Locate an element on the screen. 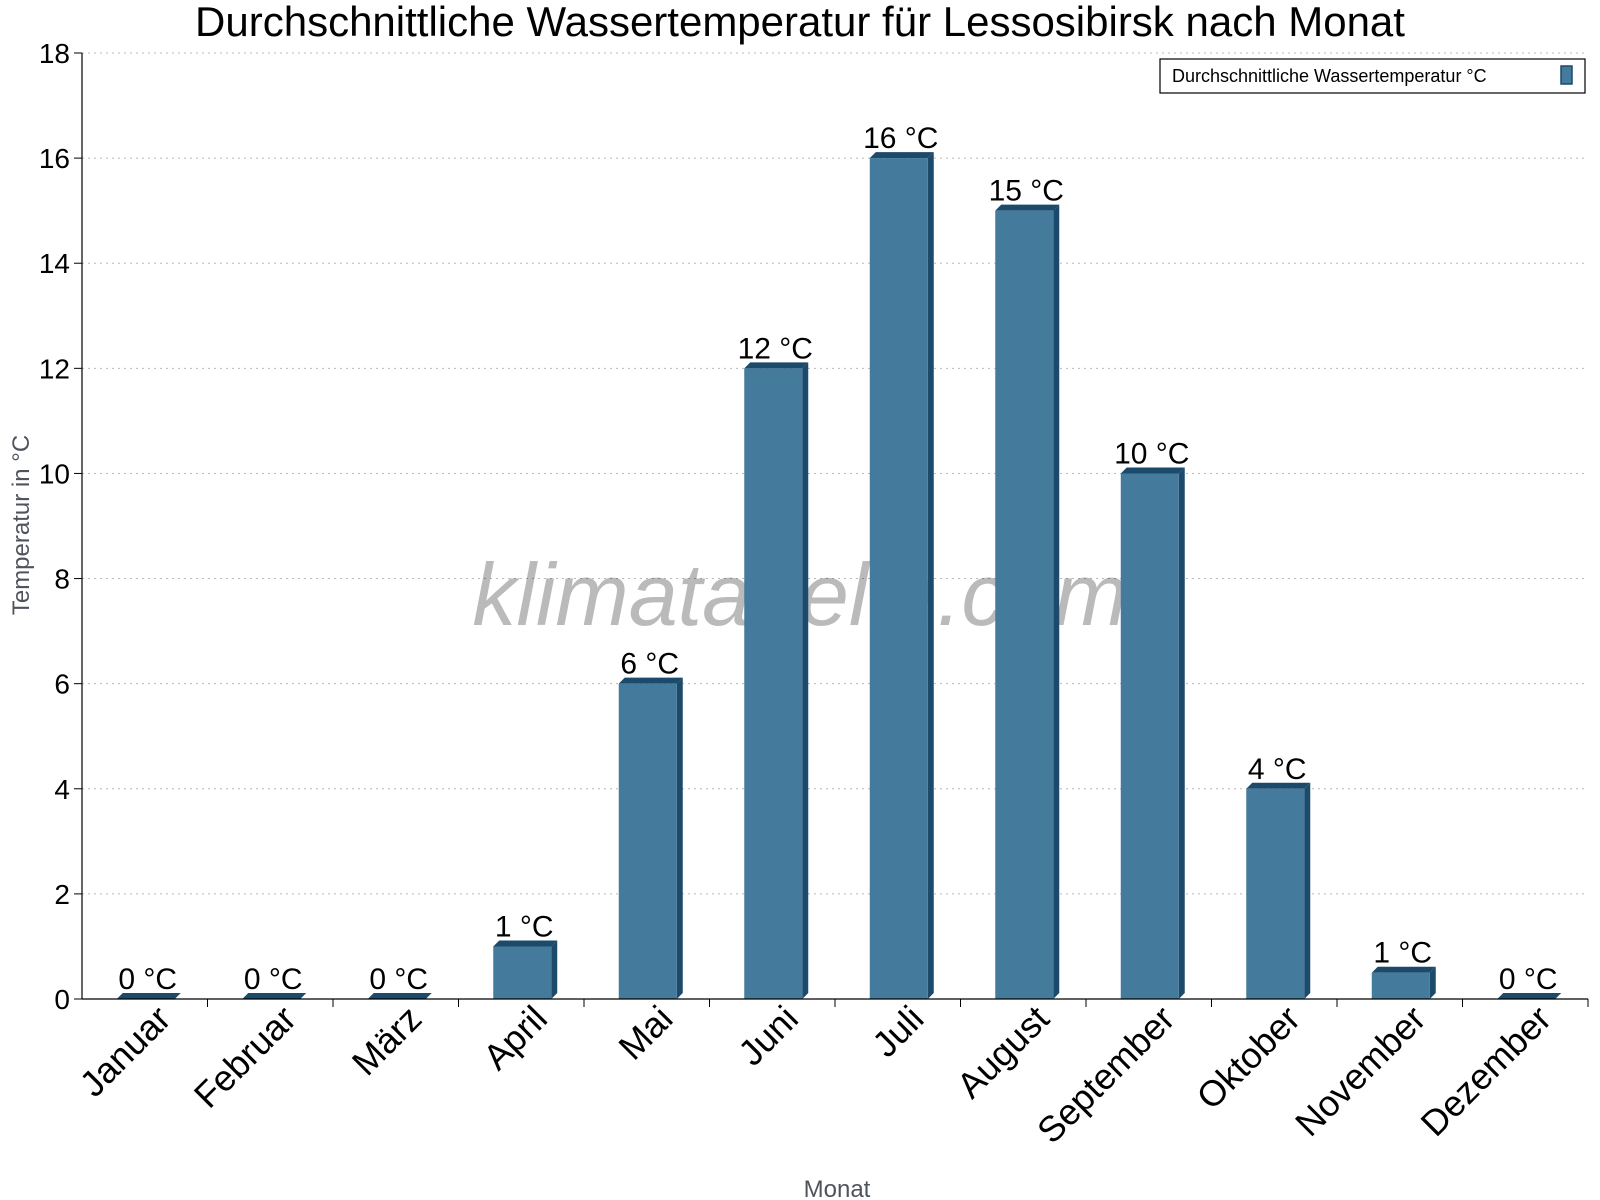 This screenshot has width=1600, height=1200. data-label: 12 °C is located at coordinates (775, 348).